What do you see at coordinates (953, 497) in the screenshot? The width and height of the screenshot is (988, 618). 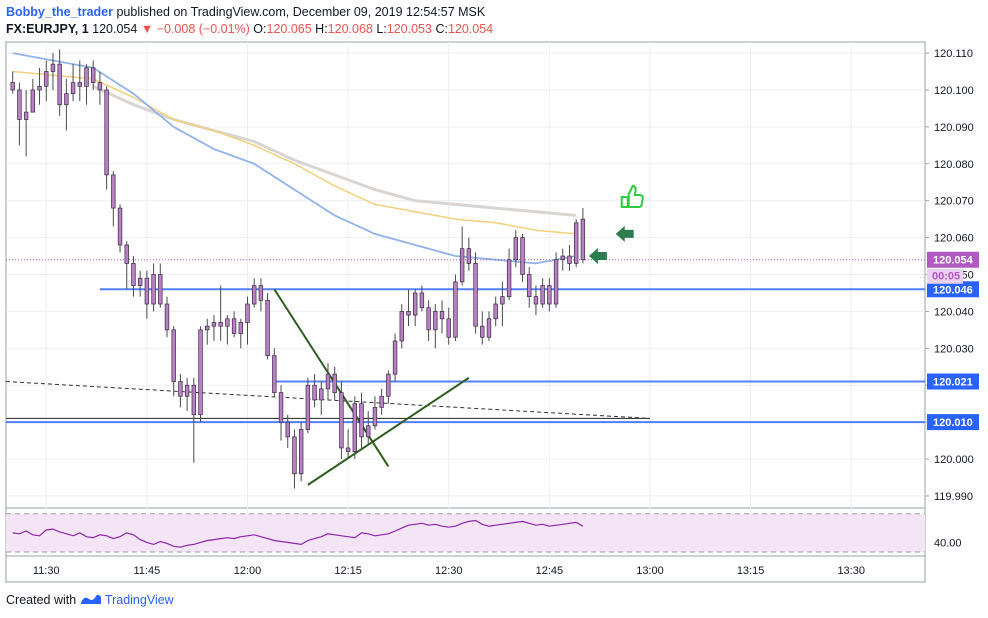 I see `price-tick-label: 119.990` at bounding box center [953, 497].